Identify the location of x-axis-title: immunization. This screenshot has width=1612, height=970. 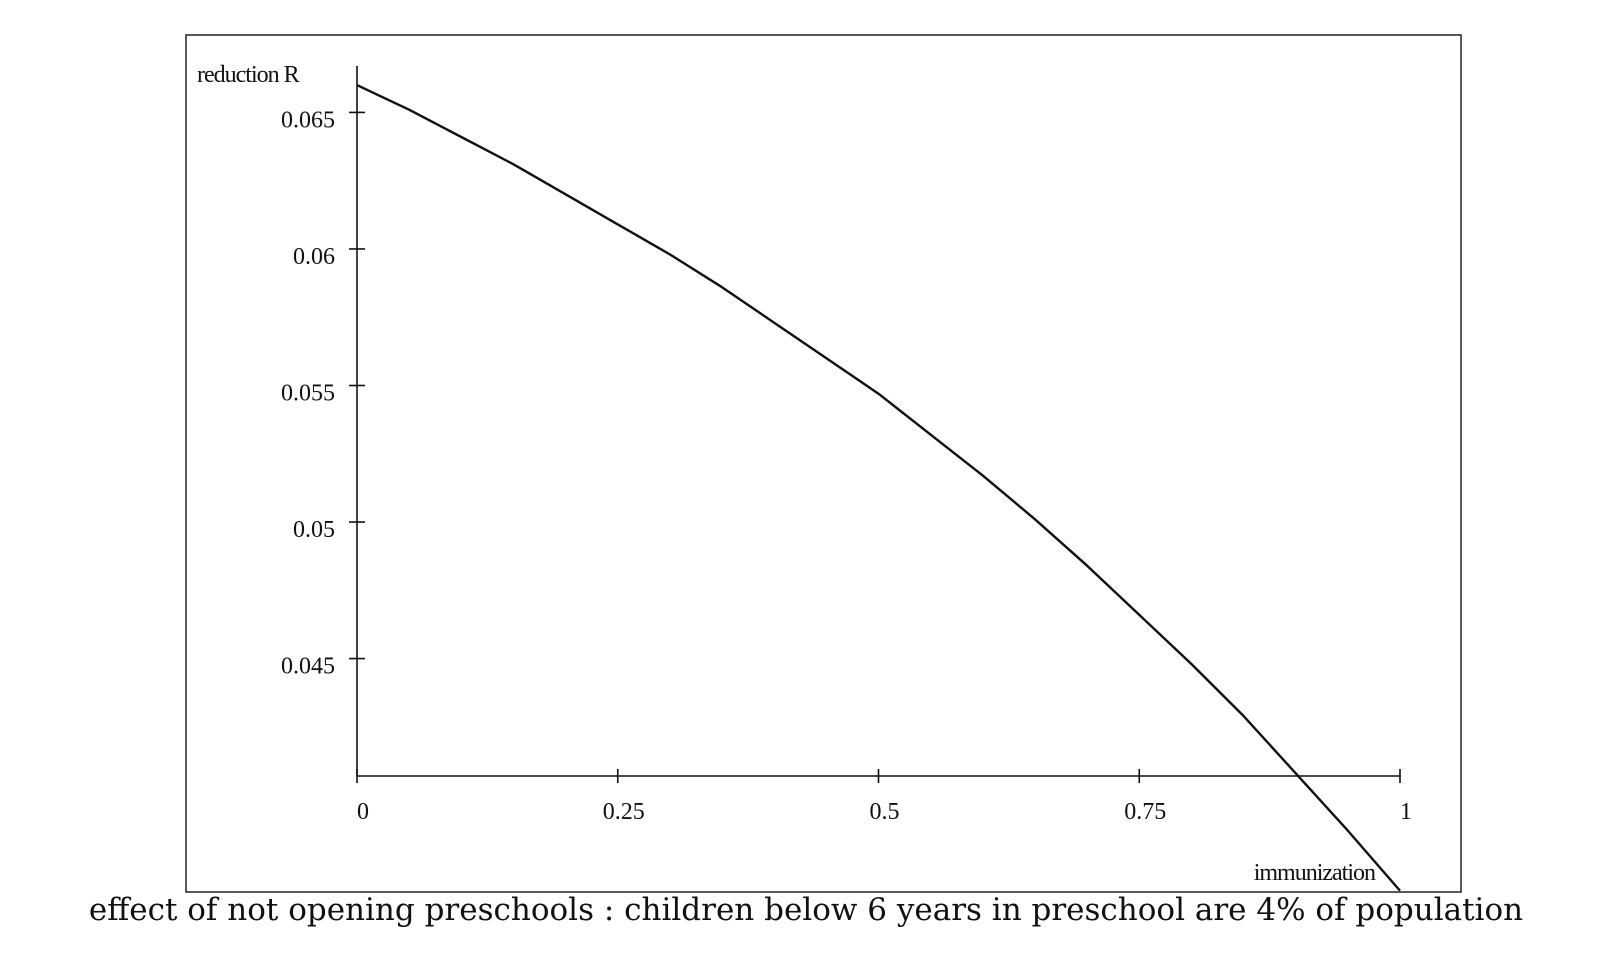
(1315, 873).